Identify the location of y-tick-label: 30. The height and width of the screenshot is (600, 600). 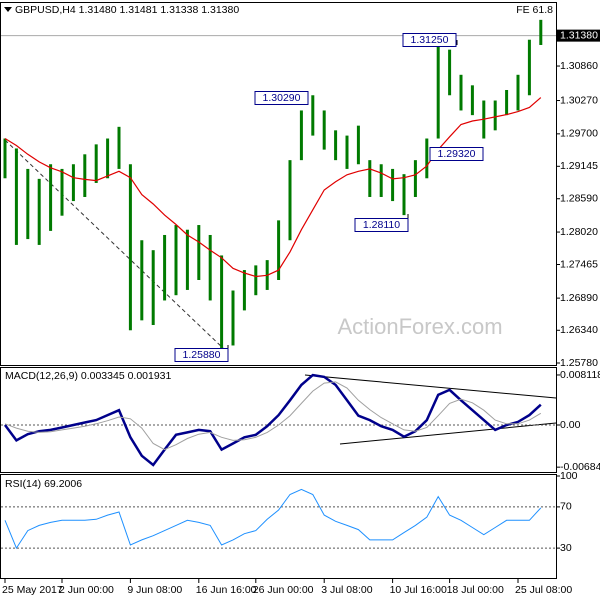
(566, 548).